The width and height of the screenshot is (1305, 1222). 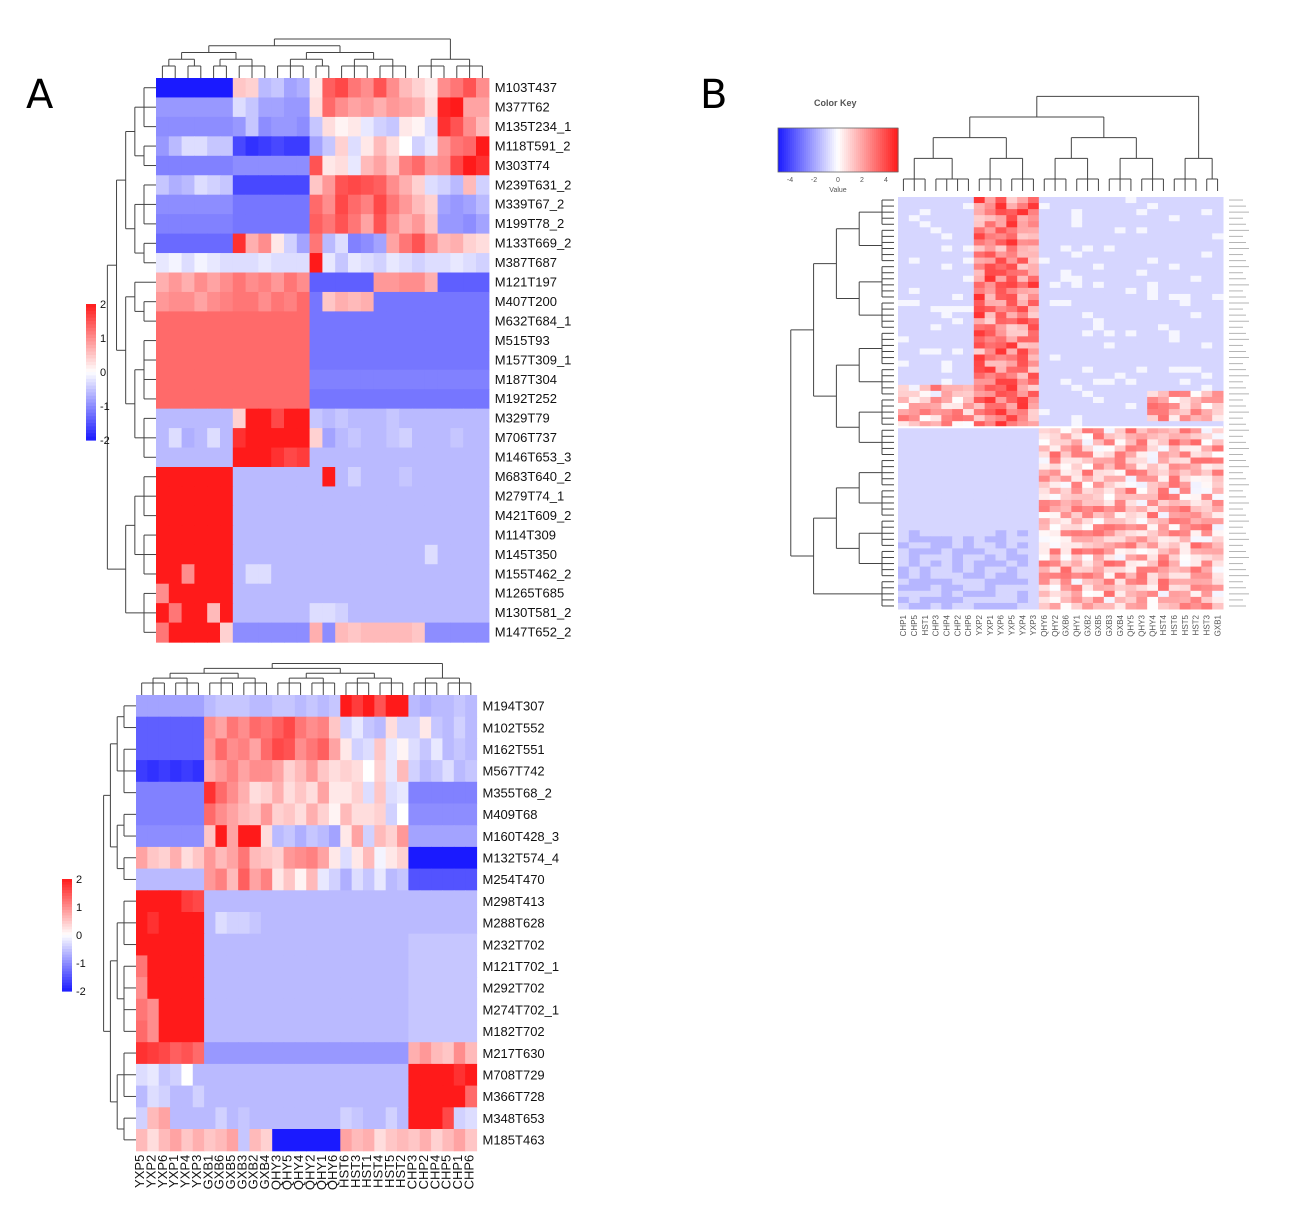 What do you see at coordinates (105, 441) in the screenshot?
I see `color-key-tick: -2` at bounding box center [105, 441].